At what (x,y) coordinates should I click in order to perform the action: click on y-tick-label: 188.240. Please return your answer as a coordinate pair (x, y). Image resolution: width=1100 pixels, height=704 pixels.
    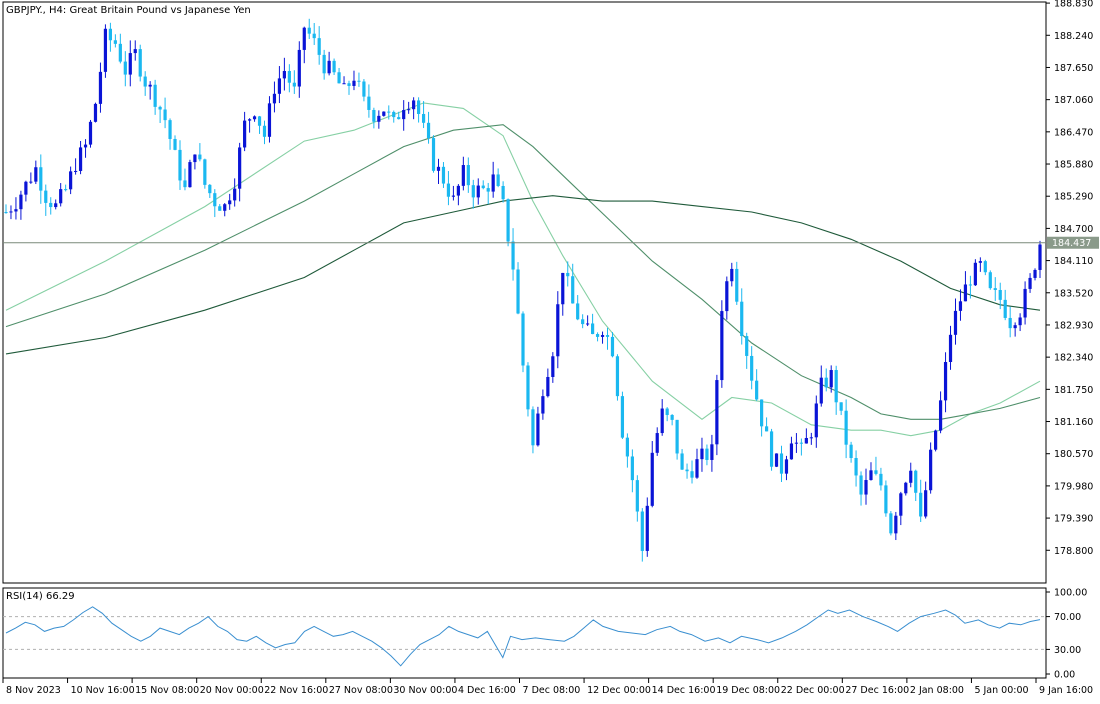
    Looking at the image, I should click on (1073, 36).